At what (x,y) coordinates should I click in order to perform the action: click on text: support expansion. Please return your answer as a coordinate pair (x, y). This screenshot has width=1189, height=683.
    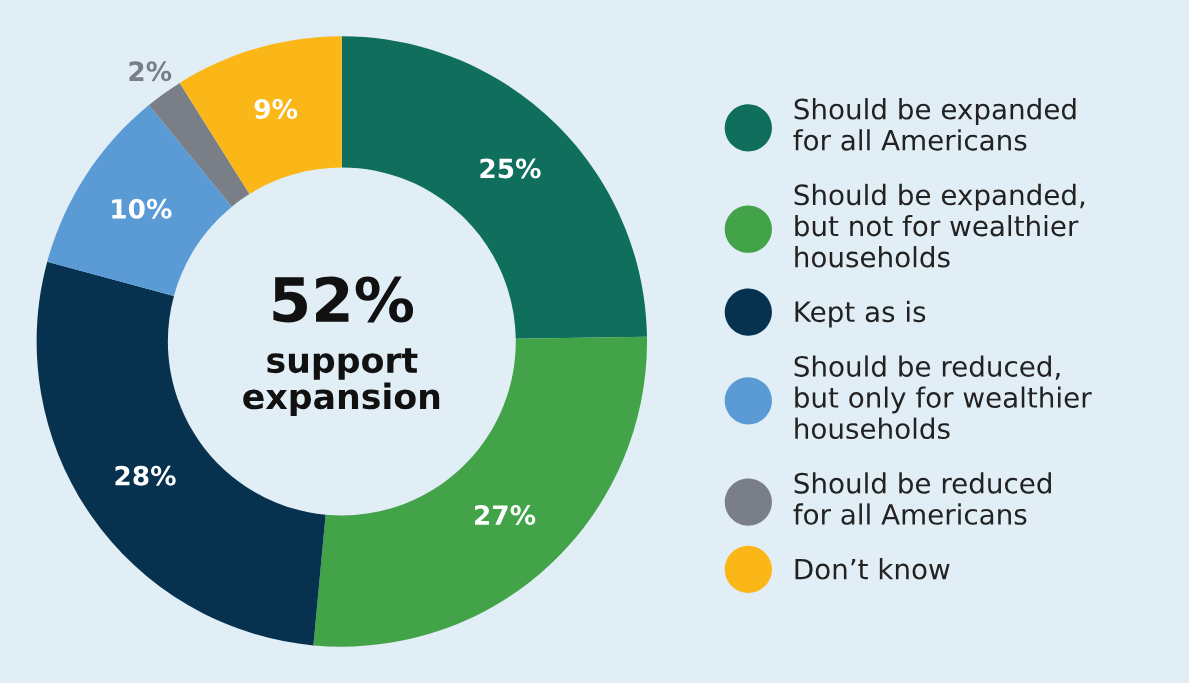
    Looking at the image, I should click on (341, 382).